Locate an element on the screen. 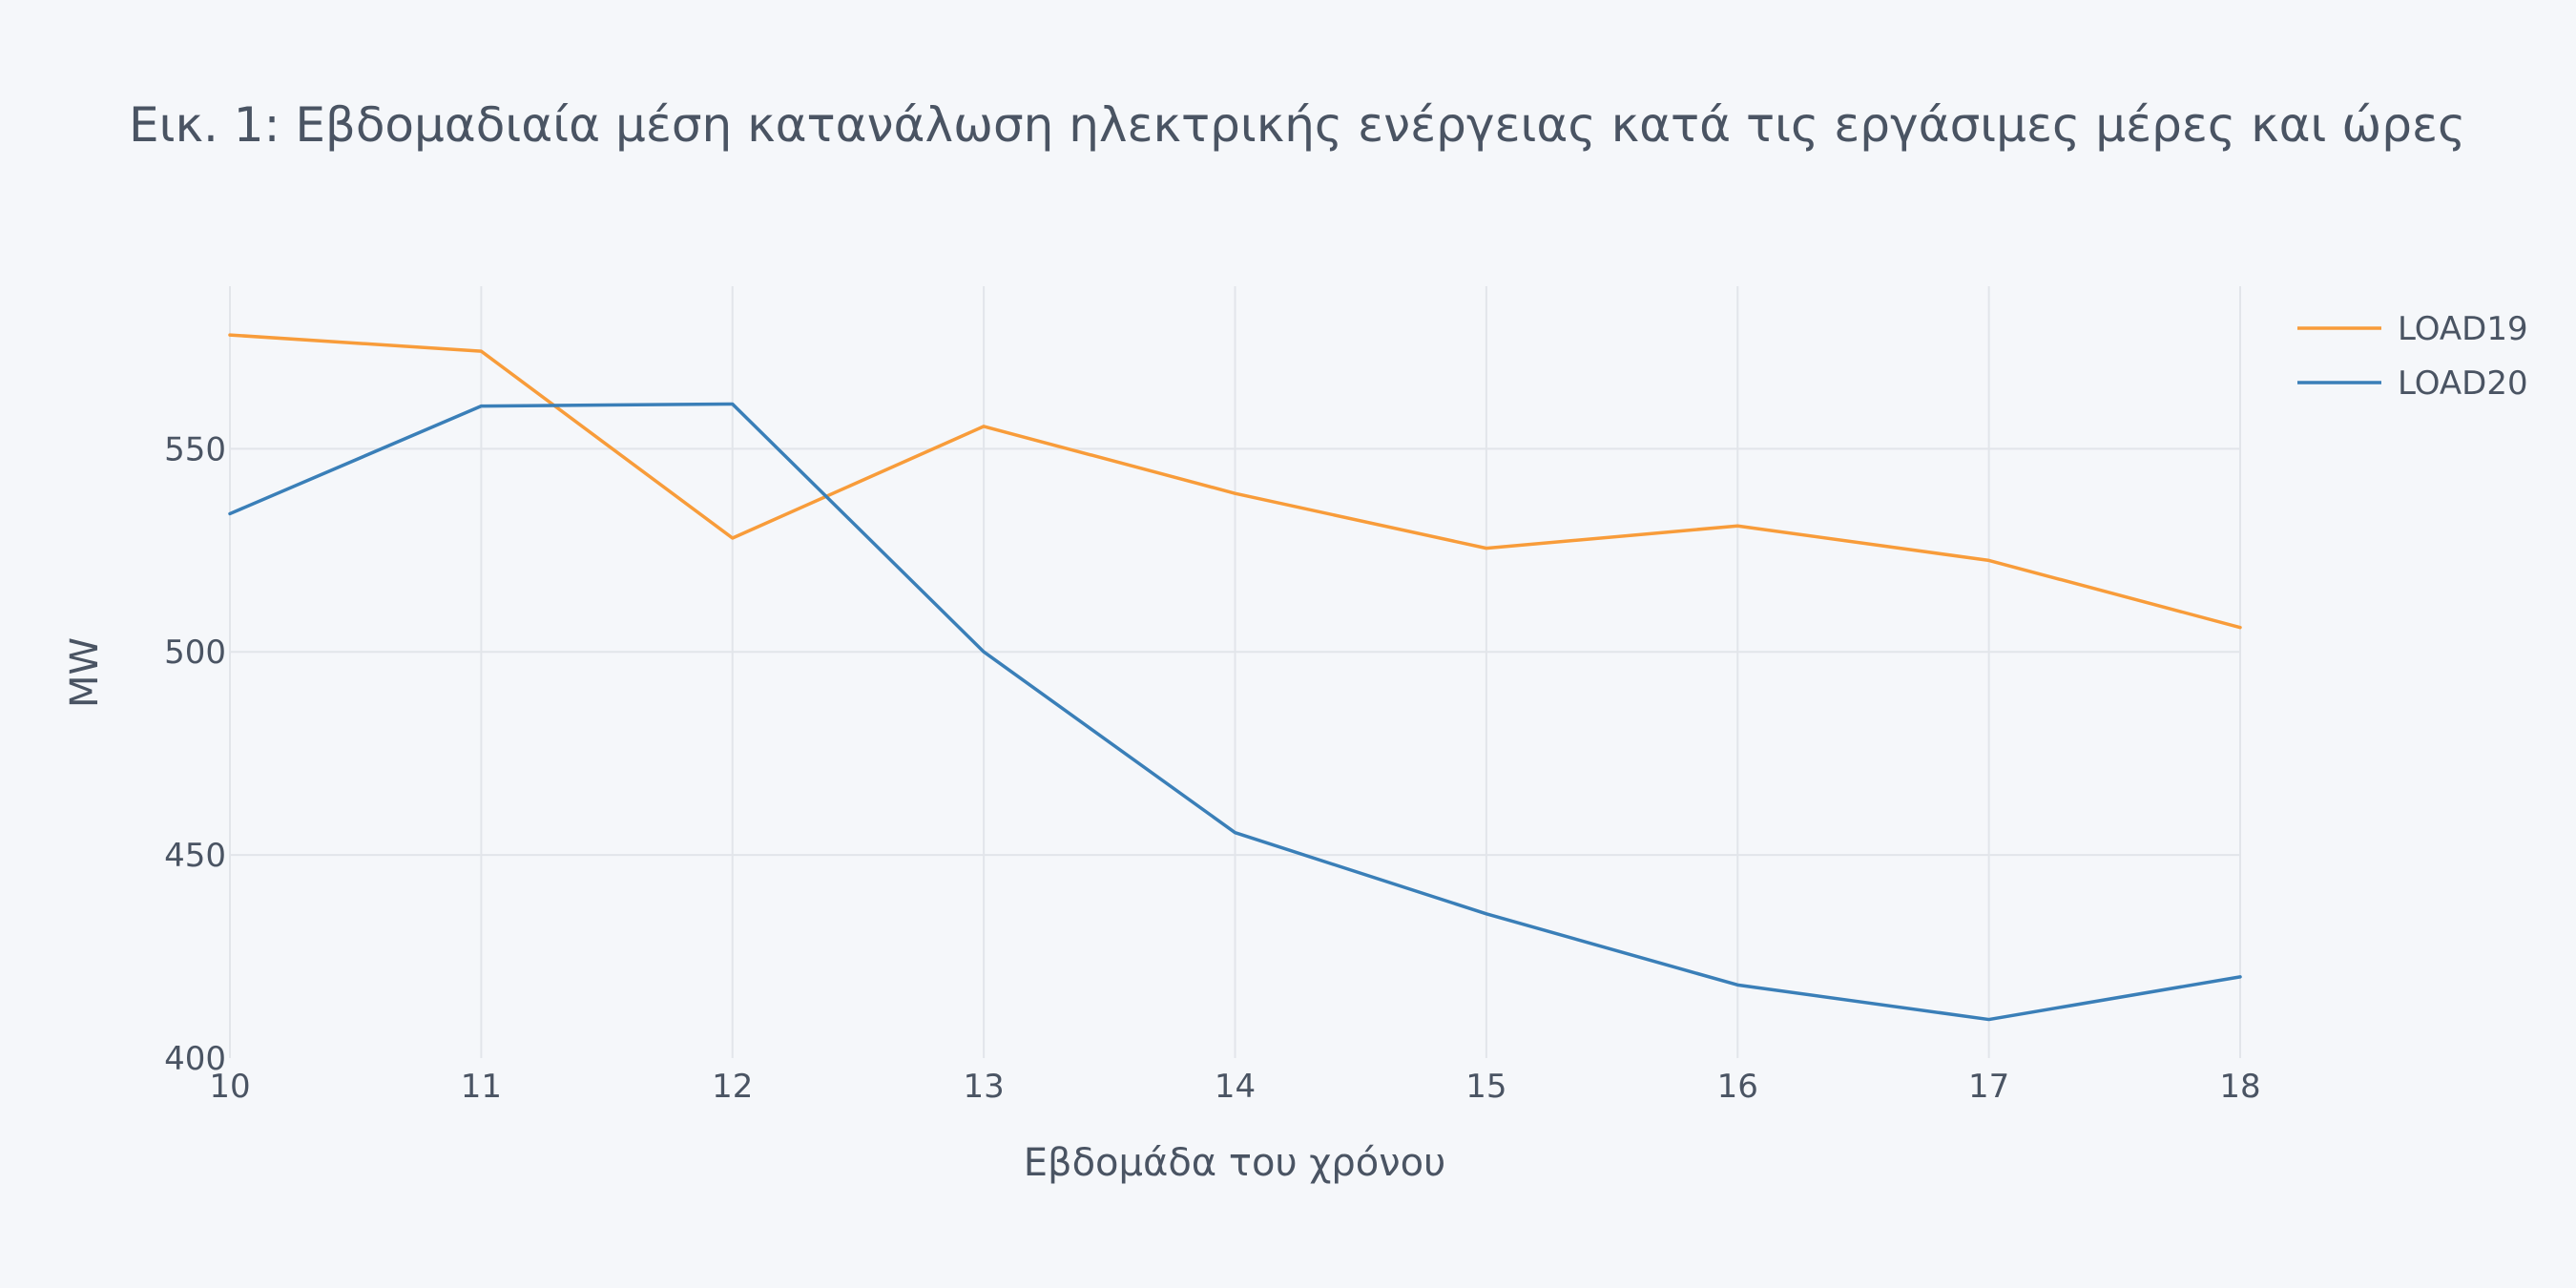 The height and width of the screenshot is (1288, 2576). x-tick-label: 11 is located at coordinates (481, 1087).